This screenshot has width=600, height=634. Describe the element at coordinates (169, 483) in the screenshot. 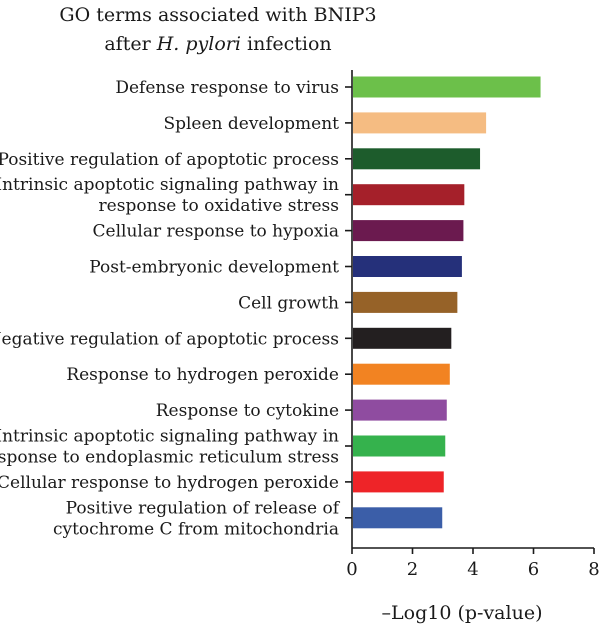

I see `category-label: Cellular response to hydrogen peroxide` at that location.